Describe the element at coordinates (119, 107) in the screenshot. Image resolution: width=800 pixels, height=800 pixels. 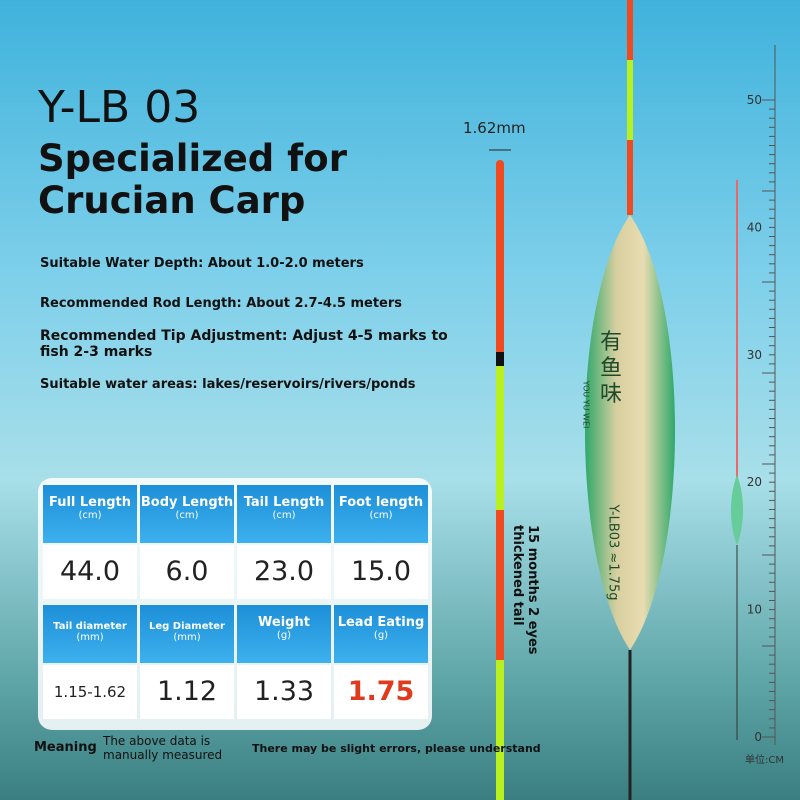
I see `model: Y-LB 03` at that location.